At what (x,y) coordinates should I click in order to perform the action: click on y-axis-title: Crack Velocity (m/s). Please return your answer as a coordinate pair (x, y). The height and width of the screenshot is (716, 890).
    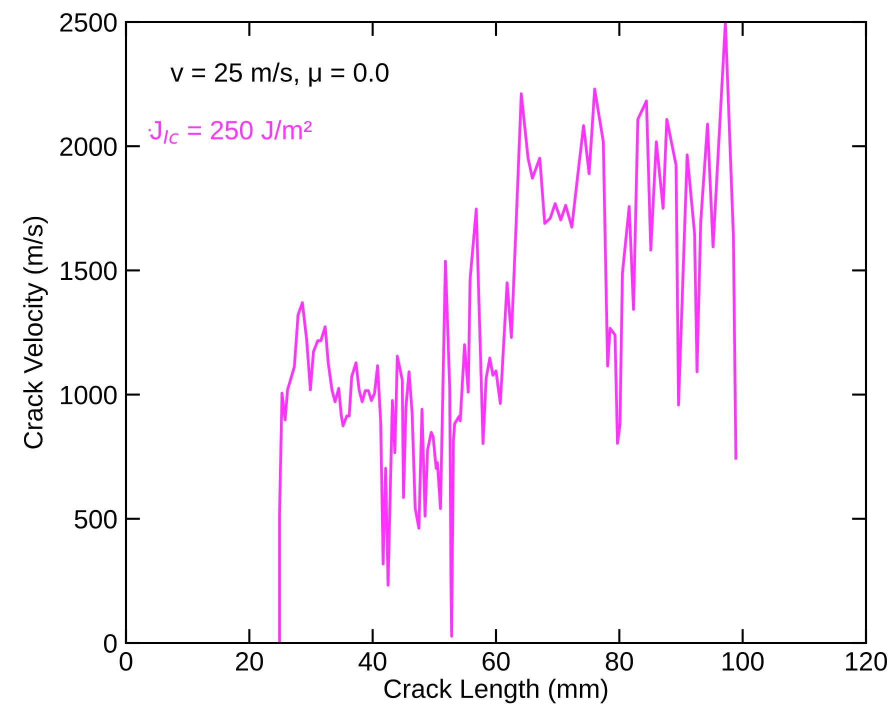
    Looking at the image, I should click on (35, 332).